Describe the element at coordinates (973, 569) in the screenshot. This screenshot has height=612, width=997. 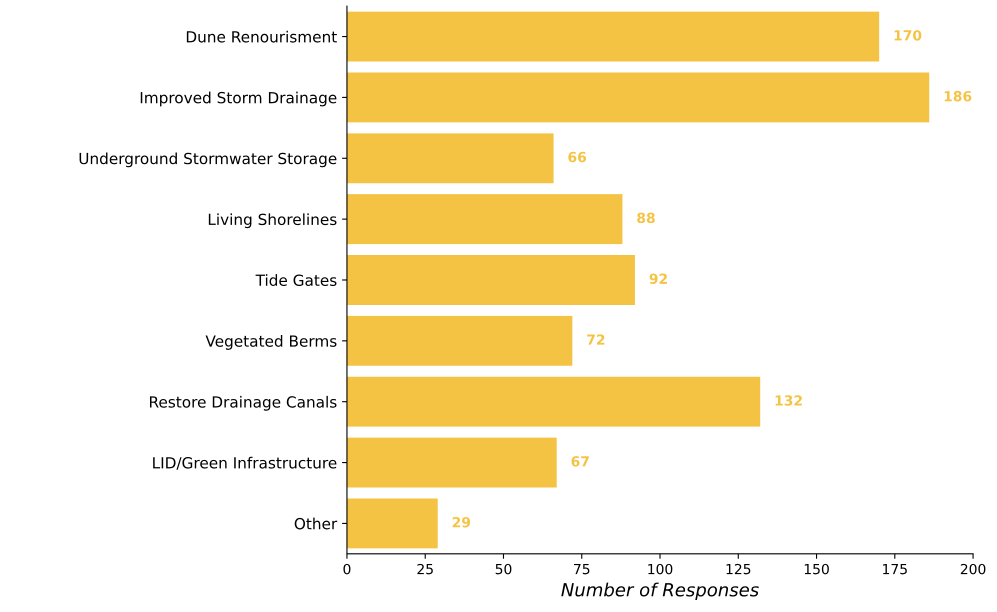
I see `x-tick-label: 200` at that location.